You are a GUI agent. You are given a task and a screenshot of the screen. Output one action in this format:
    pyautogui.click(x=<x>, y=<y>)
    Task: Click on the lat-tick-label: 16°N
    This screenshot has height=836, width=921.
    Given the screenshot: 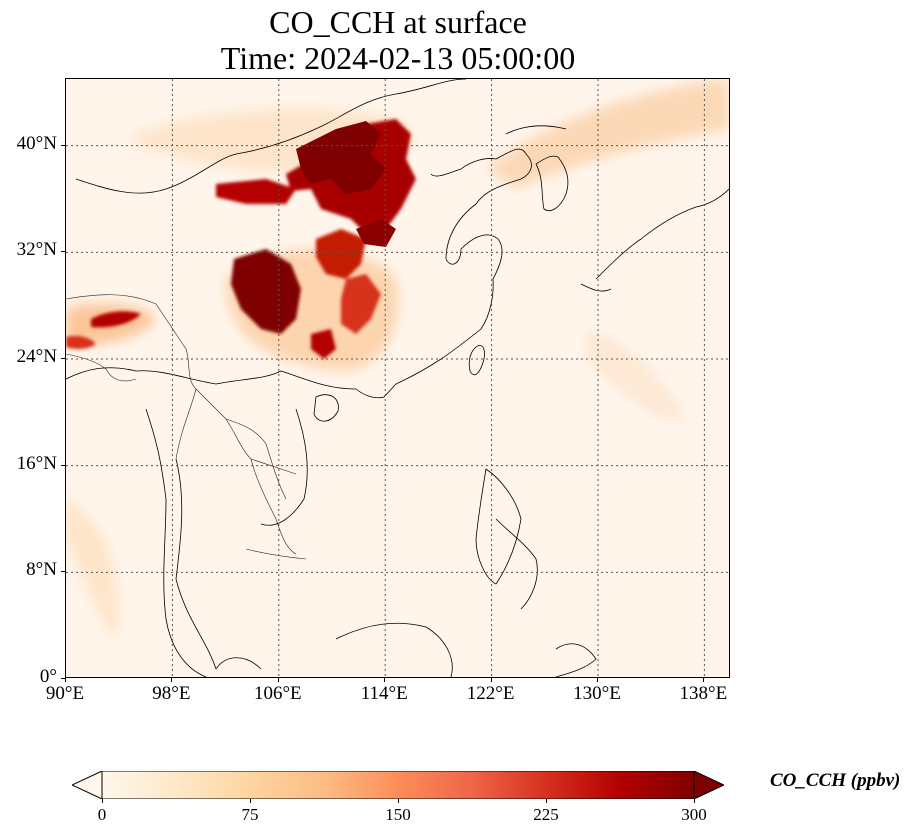 What is the action you would take?
    pyautogui.click(x=36, y=463)
    